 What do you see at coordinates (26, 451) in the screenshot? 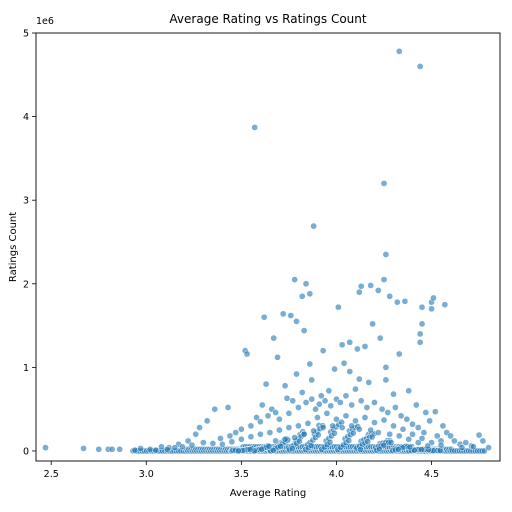
I see `y-tick-label: 0` at bounding box center [26, 451].